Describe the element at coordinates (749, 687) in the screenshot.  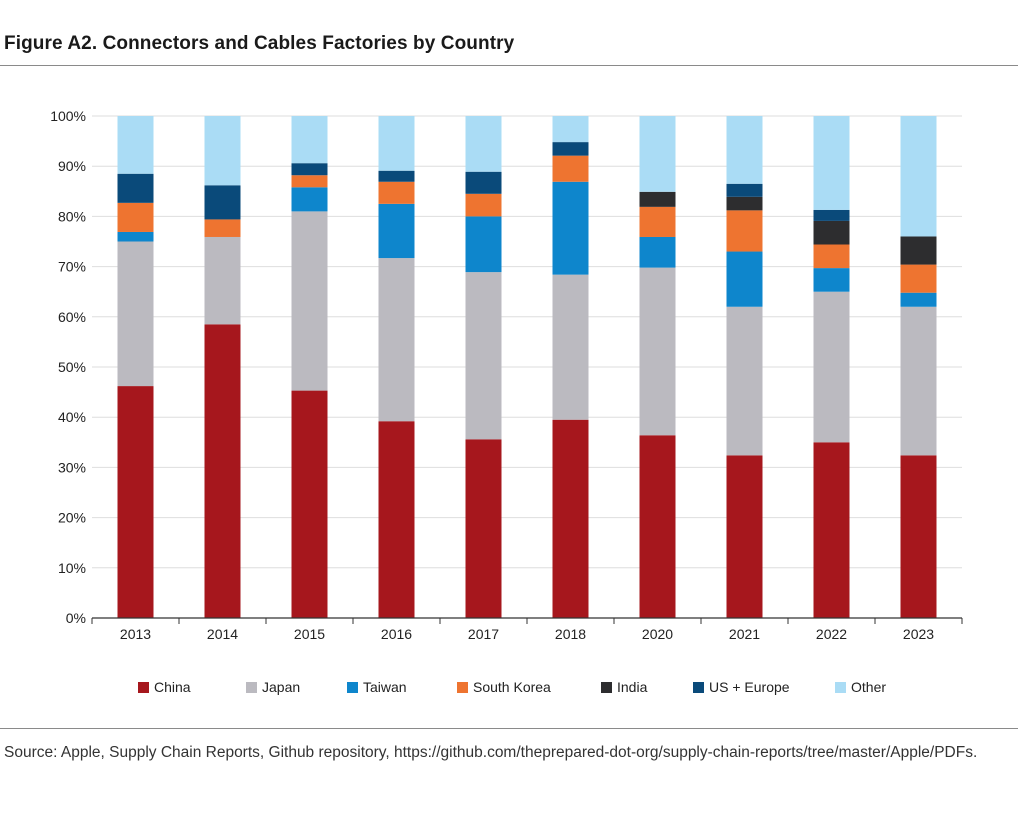
I see `legend-label: US + Europe` at that location.